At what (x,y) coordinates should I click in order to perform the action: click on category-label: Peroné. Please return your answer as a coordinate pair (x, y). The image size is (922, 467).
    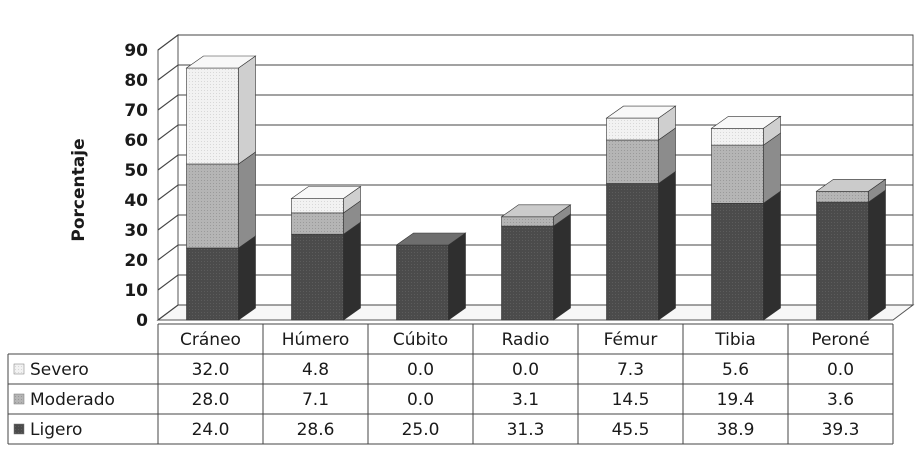
    Looking at the image, I should click on (840, 340).